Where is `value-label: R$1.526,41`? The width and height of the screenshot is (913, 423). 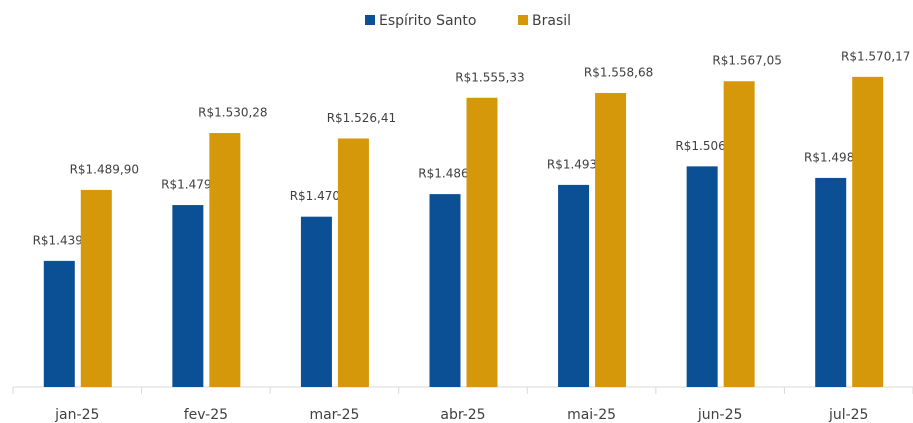
value-label: R$1.526,41 is located at coordinates (361, 118).